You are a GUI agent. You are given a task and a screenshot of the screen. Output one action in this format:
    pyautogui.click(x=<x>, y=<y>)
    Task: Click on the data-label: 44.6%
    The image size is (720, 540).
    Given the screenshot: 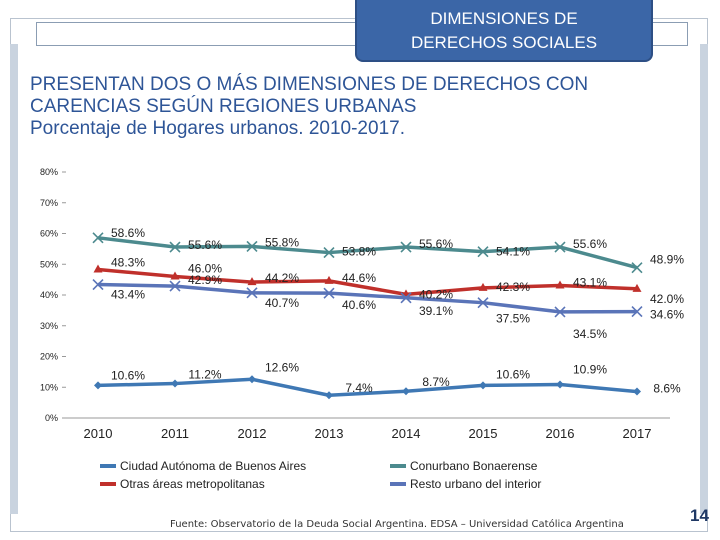 What is the action you would take?
    pyautogui.click(x=359, y=278)
    